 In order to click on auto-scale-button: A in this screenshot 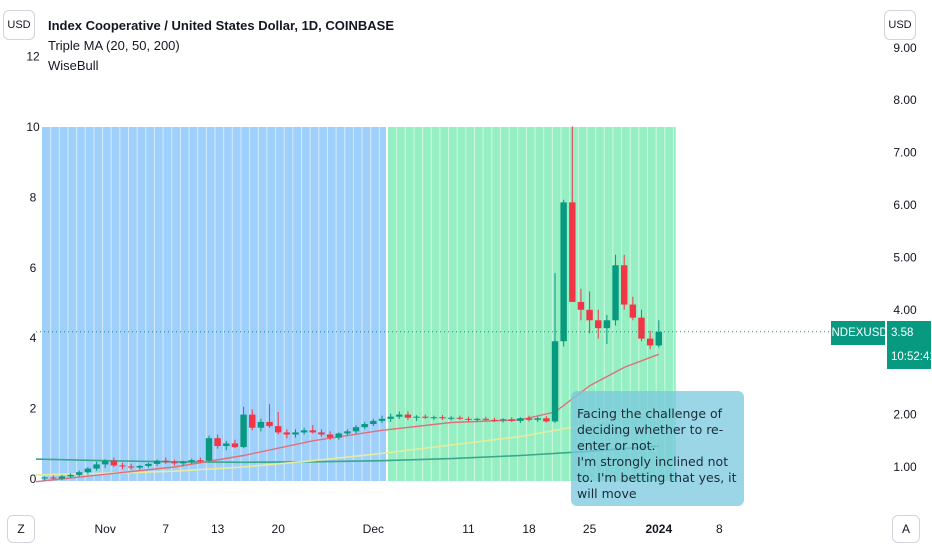, I will do `click(906, 529)`.